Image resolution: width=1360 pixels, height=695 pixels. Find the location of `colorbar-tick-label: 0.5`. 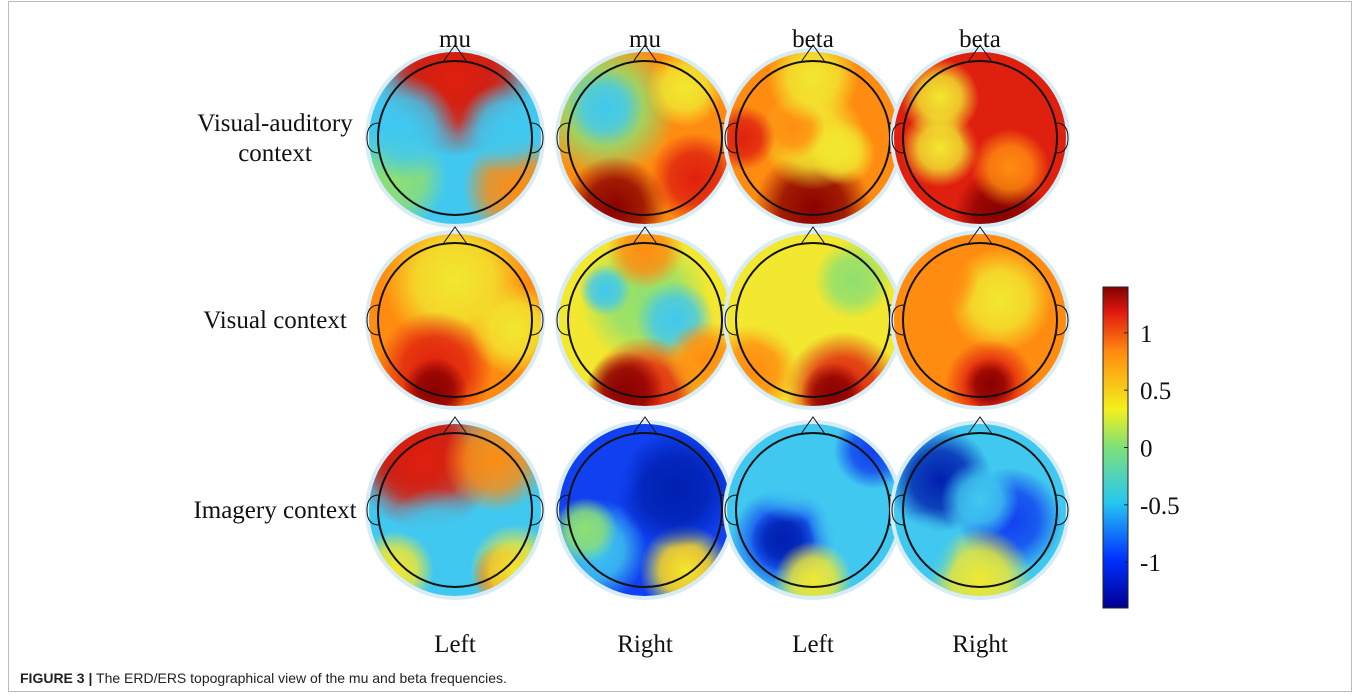

colorbar-tick-label: 0.5 is located at coordinates (1155, 391).